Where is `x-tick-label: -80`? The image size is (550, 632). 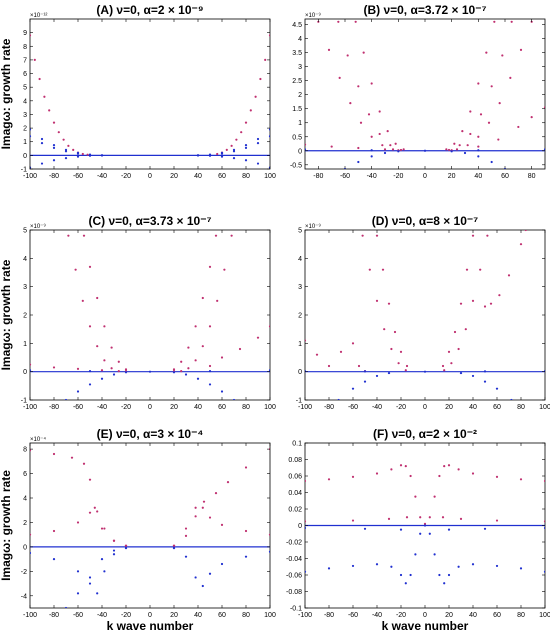
x-tick-label: -80 is located at coordinates (318, 176).